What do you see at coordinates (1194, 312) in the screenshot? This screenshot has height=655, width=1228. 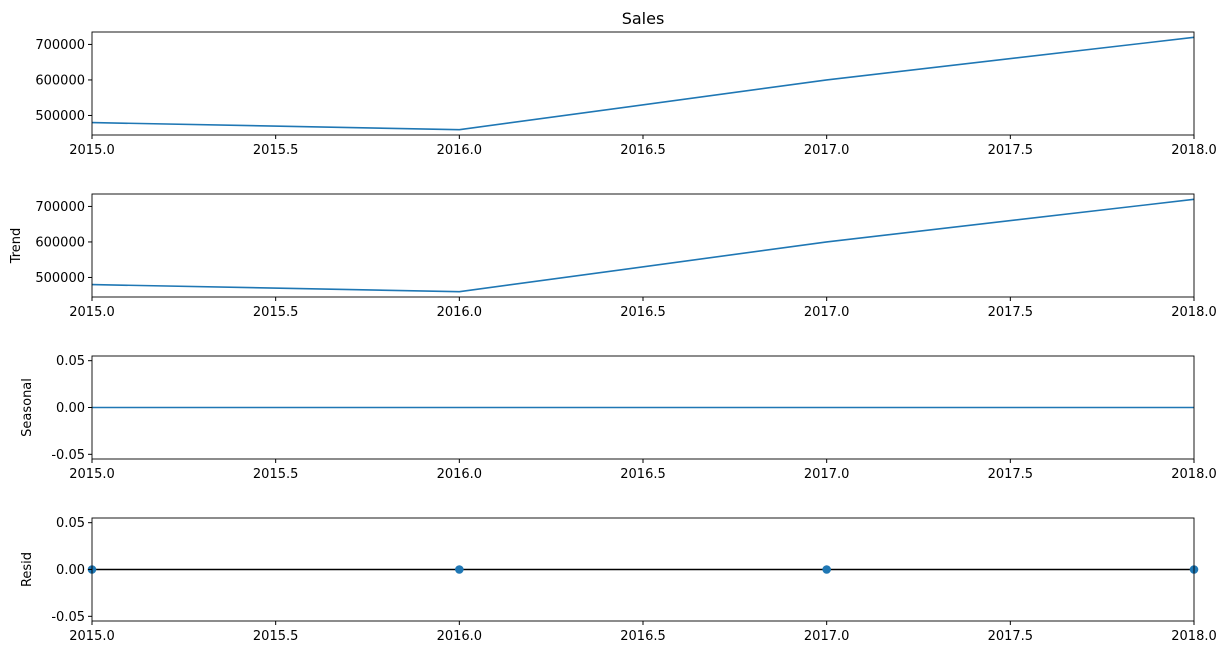 I see `trend-xtick-label: 2018.0` at bounding box center [1194, 312].